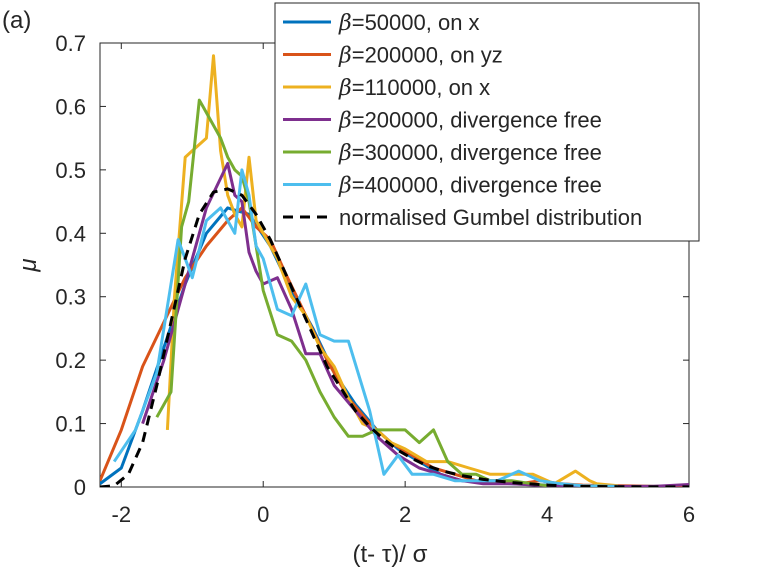 This screenshot has height=572, width=763. Describe the element at coordinates (477, 120) in the screenshot. I see `legend-text: =200000, divergence free` at that location.